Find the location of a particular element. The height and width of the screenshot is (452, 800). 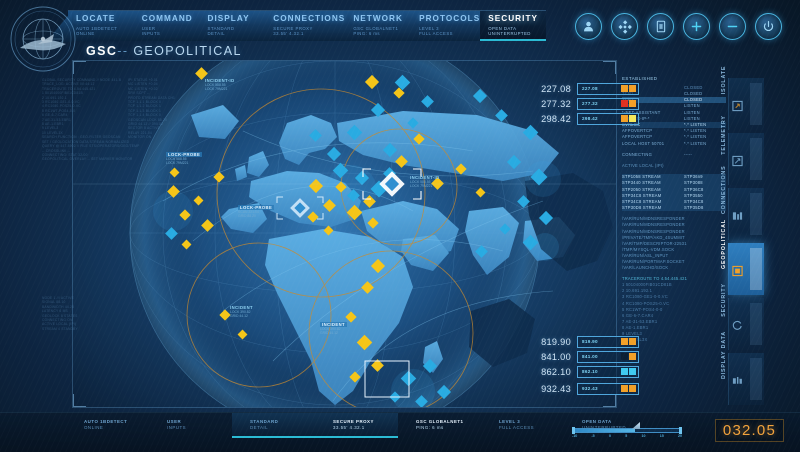

connection-state: *.* LISTEN is located at coordinates (695, 137).